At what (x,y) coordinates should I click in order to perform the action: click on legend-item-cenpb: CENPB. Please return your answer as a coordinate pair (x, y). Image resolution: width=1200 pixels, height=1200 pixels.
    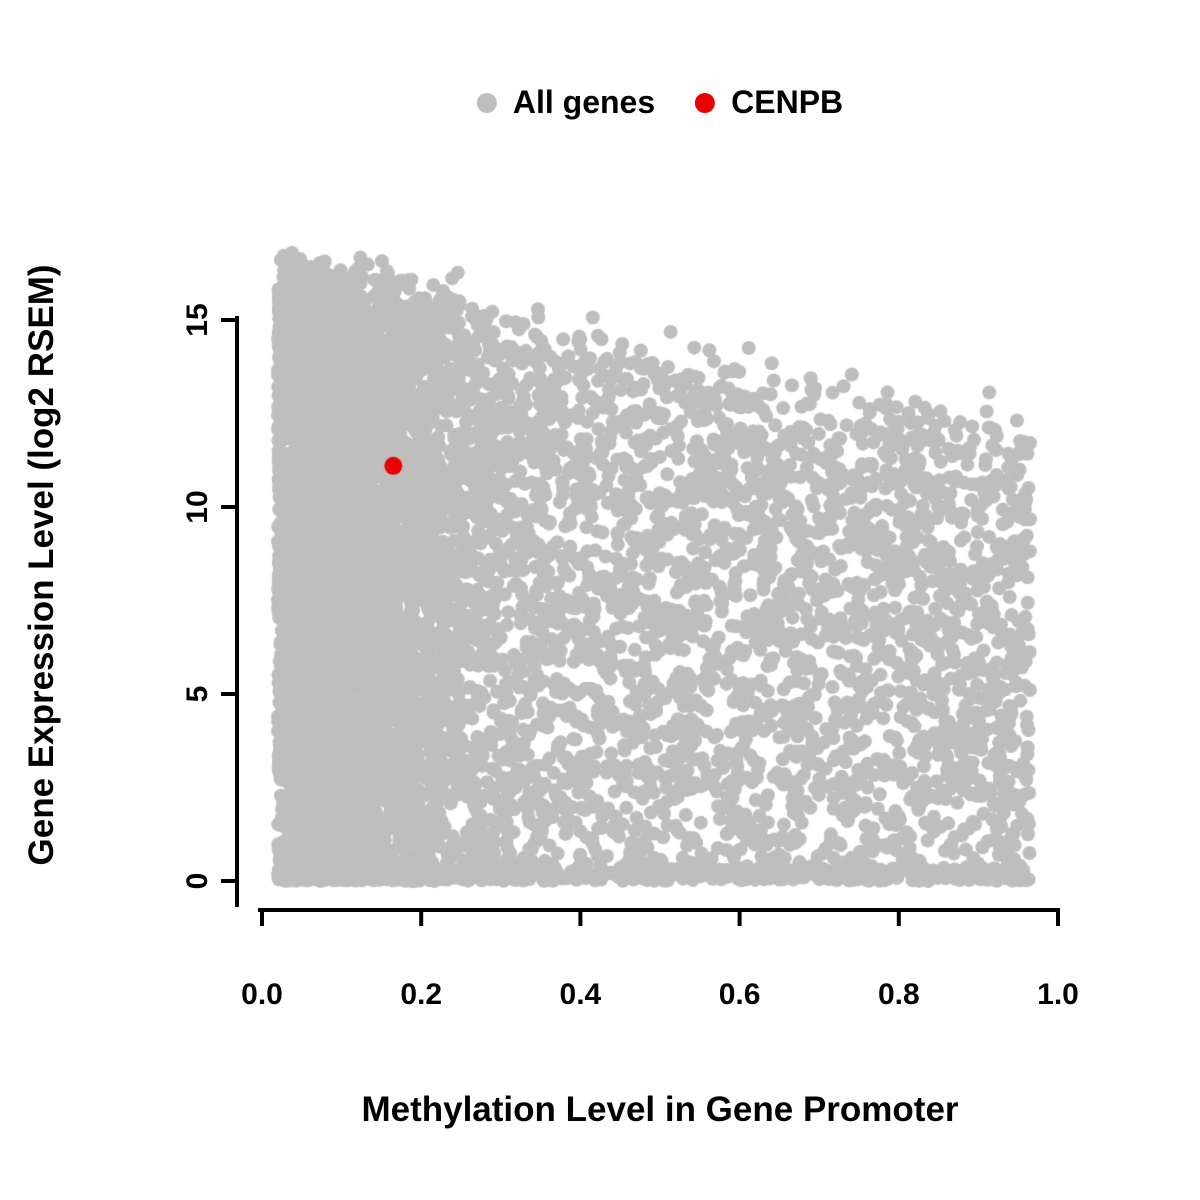
    Looking at the image, I should click on (769, 102).